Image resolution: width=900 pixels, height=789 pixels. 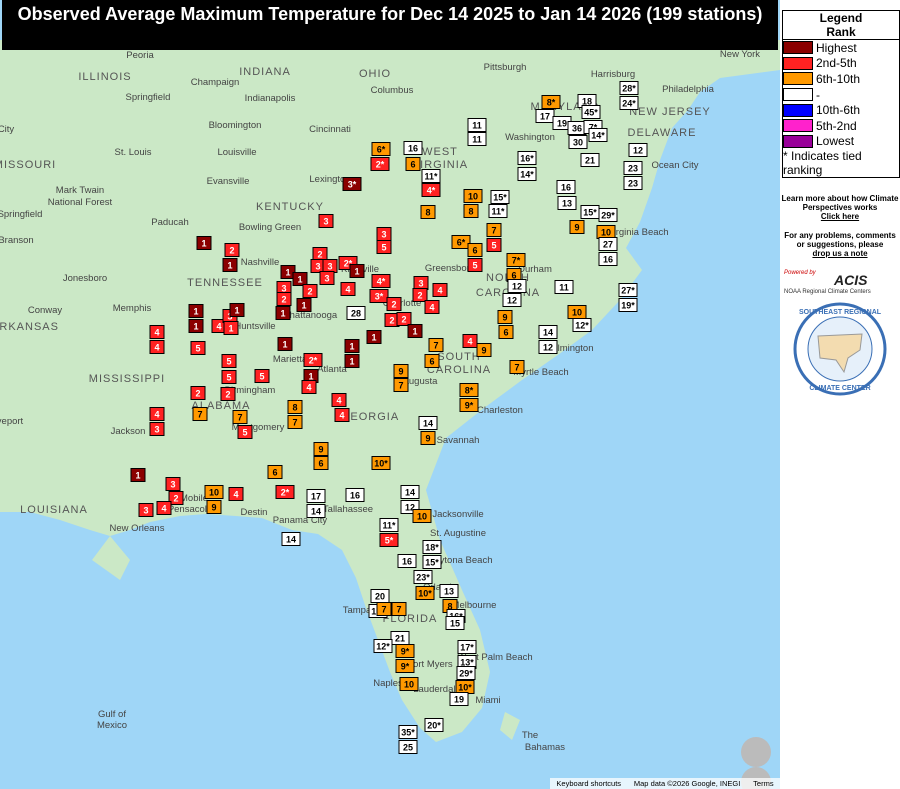 I want to click on legend-label: Highest, so click(x=836, y=47).